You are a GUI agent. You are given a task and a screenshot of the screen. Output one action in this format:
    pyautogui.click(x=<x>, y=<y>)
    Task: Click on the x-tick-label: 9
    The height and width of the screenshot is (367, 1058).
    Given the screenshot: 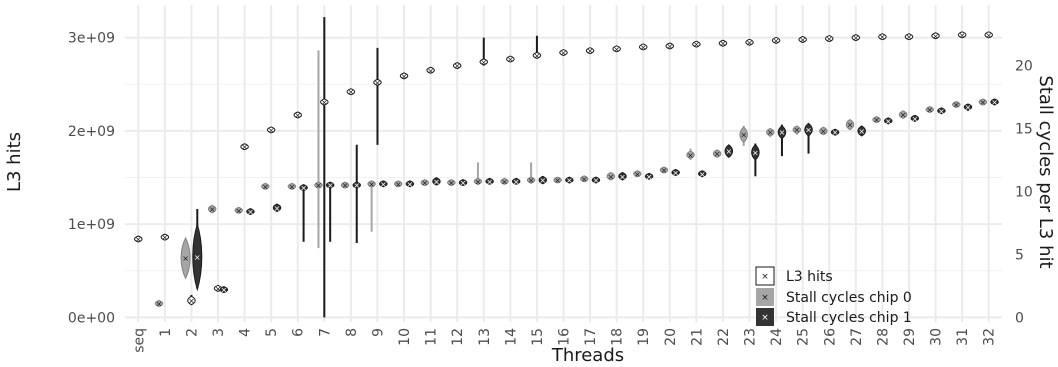 What is the action you would take?
    pyautogui.click(x=378, y=332)
    